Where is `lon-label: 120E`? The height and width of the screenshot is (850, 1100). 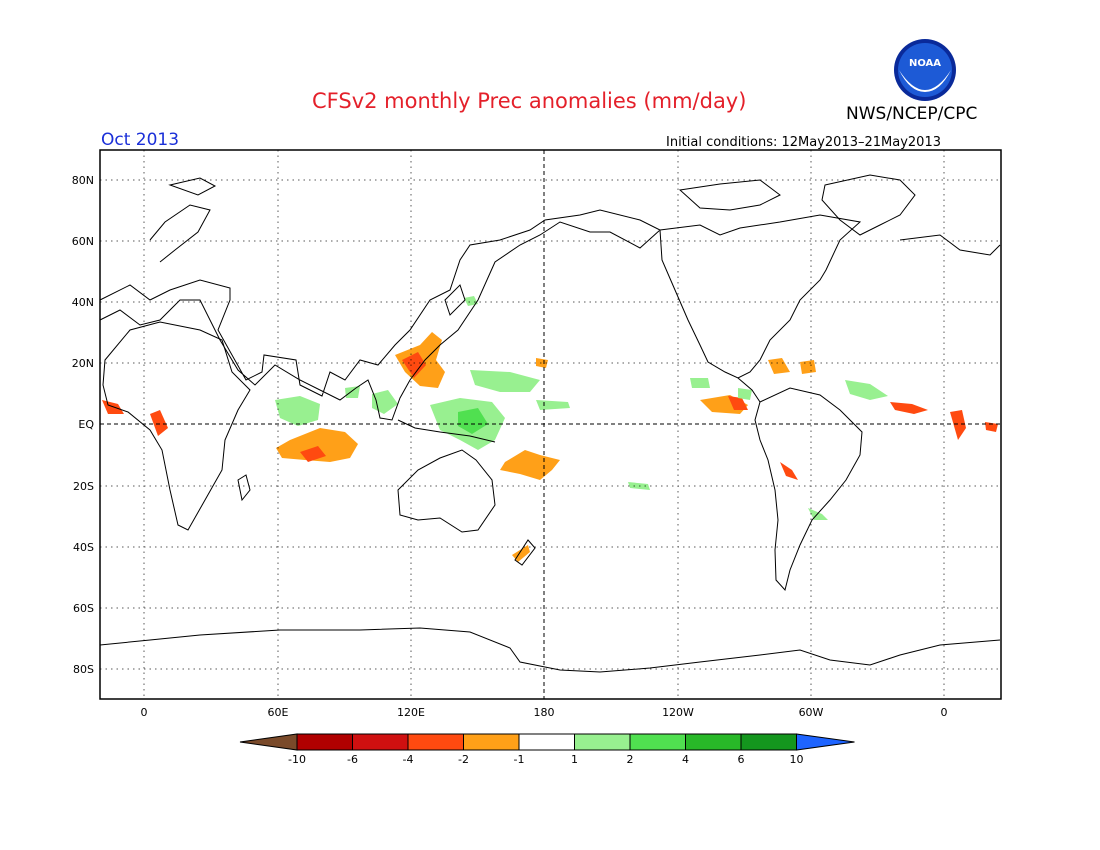 lon-label: 120E is located at coordinates (411, 712).